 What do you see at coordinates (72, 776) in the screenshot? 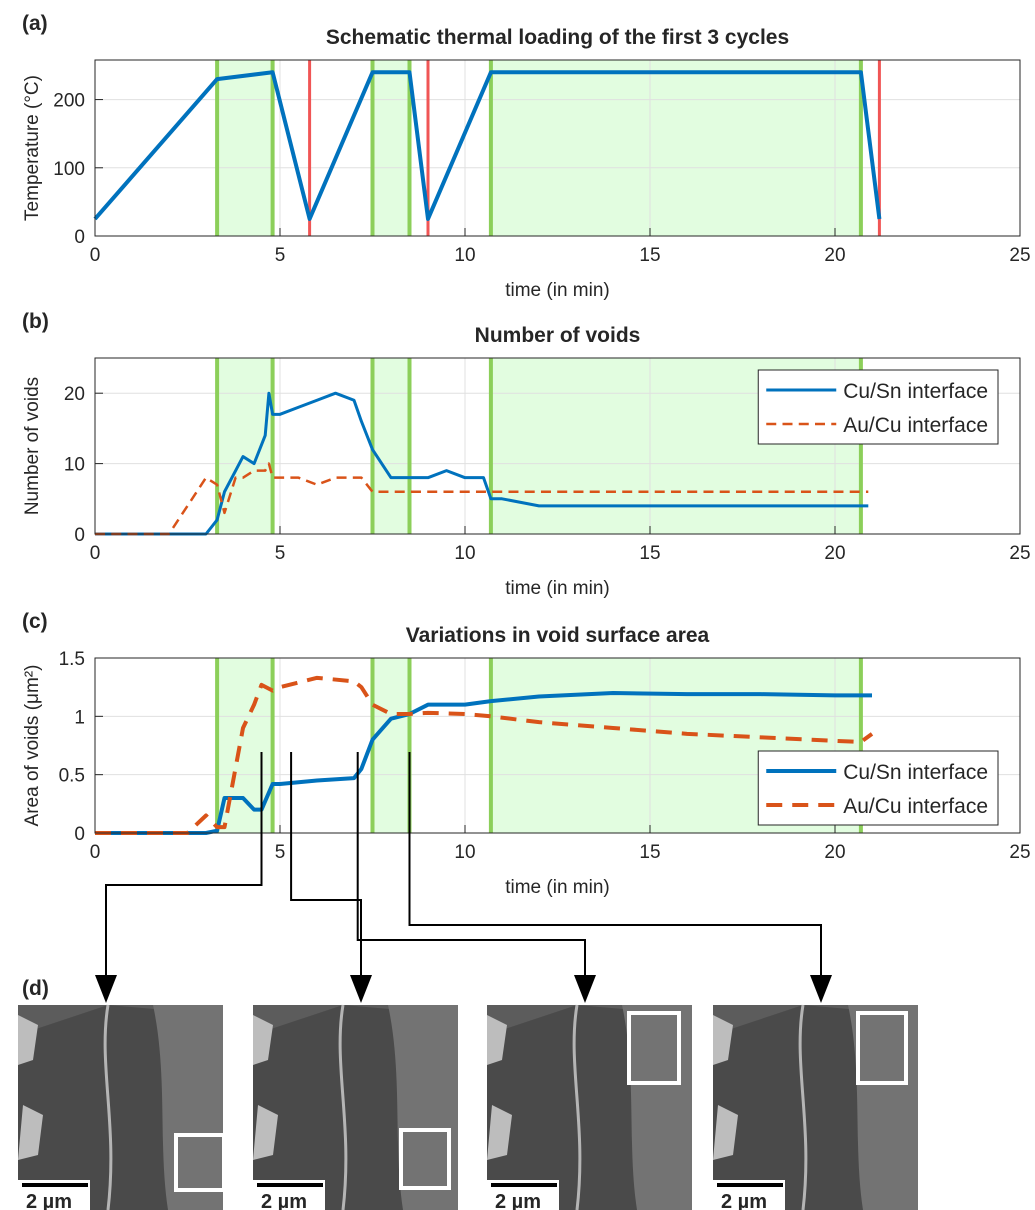
I see `y-tick-label: 0.5` at bounding box center [72, 776].